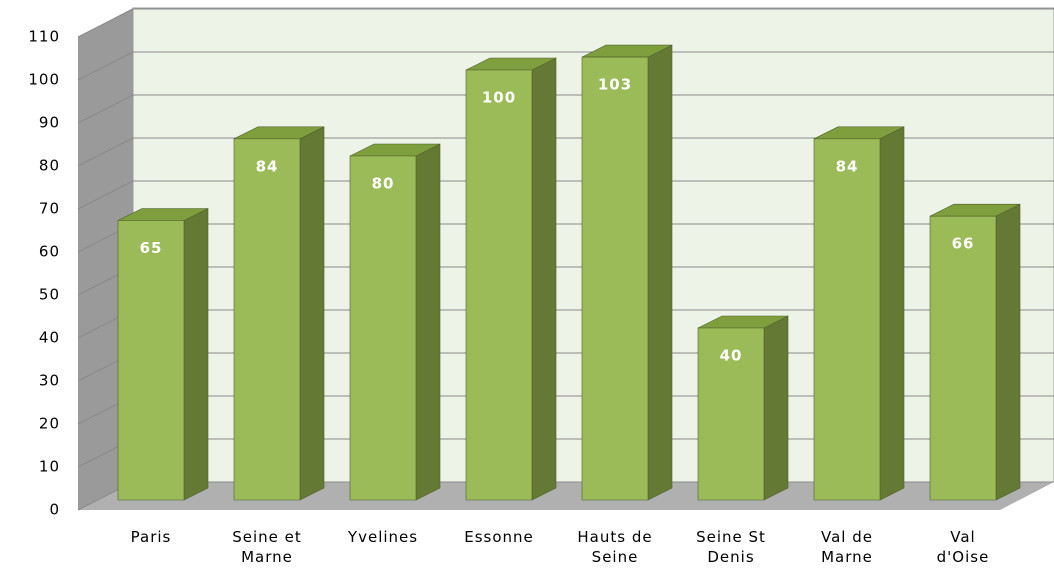 Image resolution: width=1054 pixels, height=571 pixels. Describe the element at coordinates (731, 356) in the screenshot. I see `data-label: 40` at that location.